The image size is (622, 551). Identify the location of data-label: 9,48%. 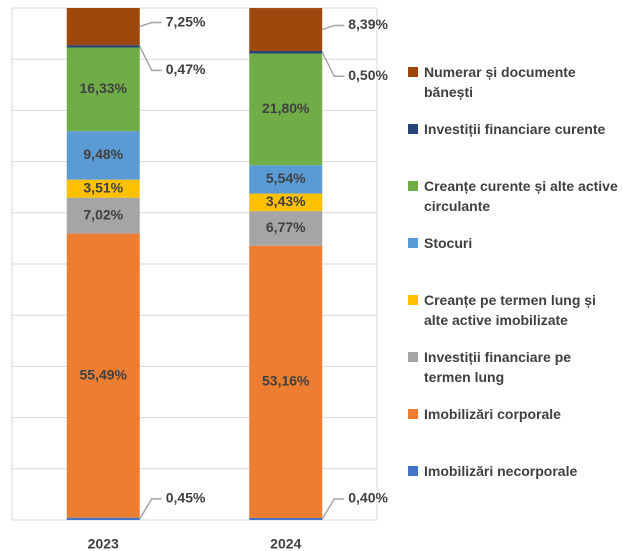
(103, 154).